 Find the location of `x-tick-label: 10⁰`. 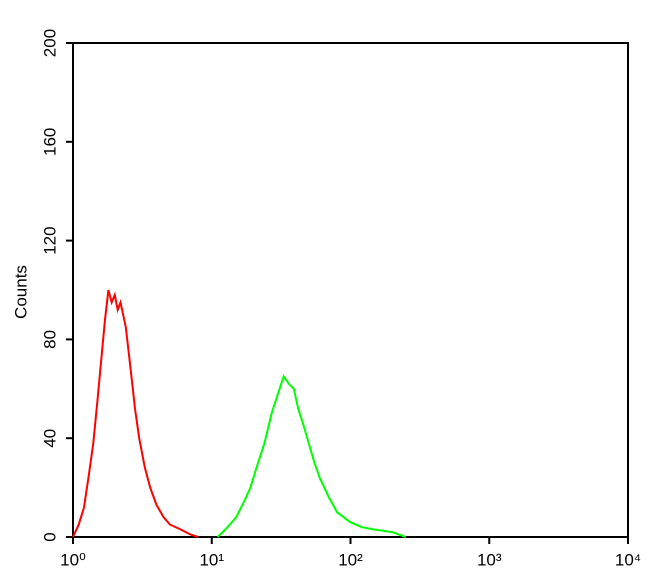

x-tick-label: 10⁰ is located at coordinates (73, 559).